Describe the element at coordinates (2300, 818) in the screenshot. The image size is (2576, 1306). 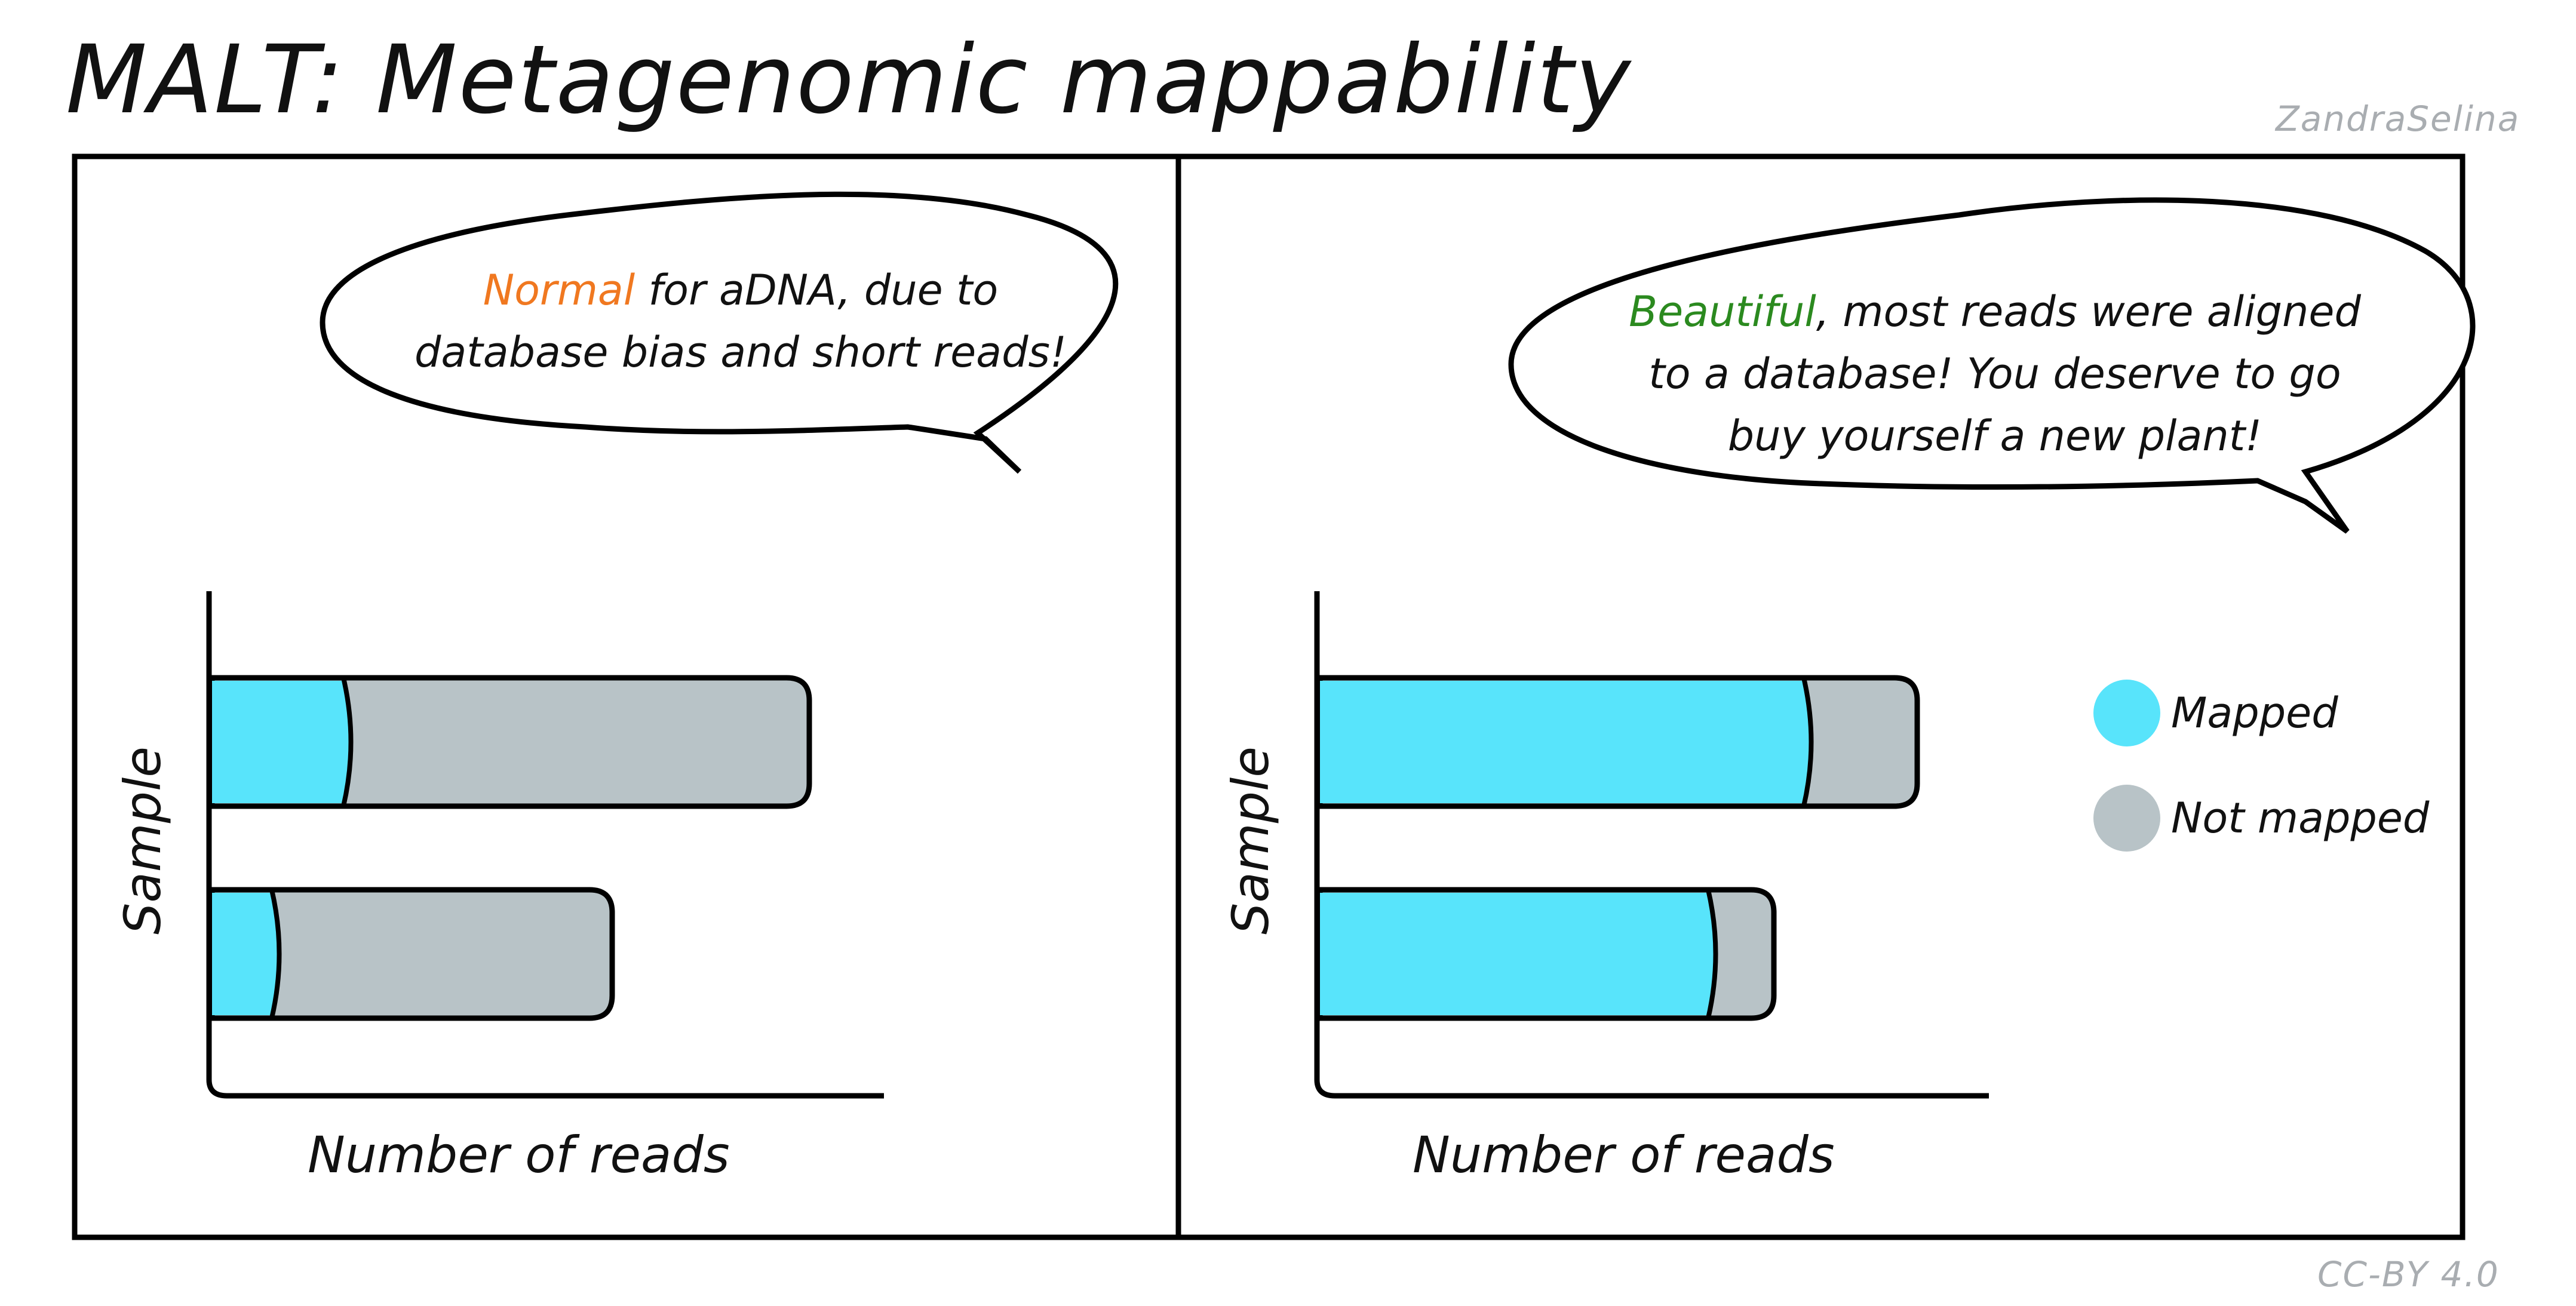
I see `legend-label-not-mapped: Not mapped` at that location.